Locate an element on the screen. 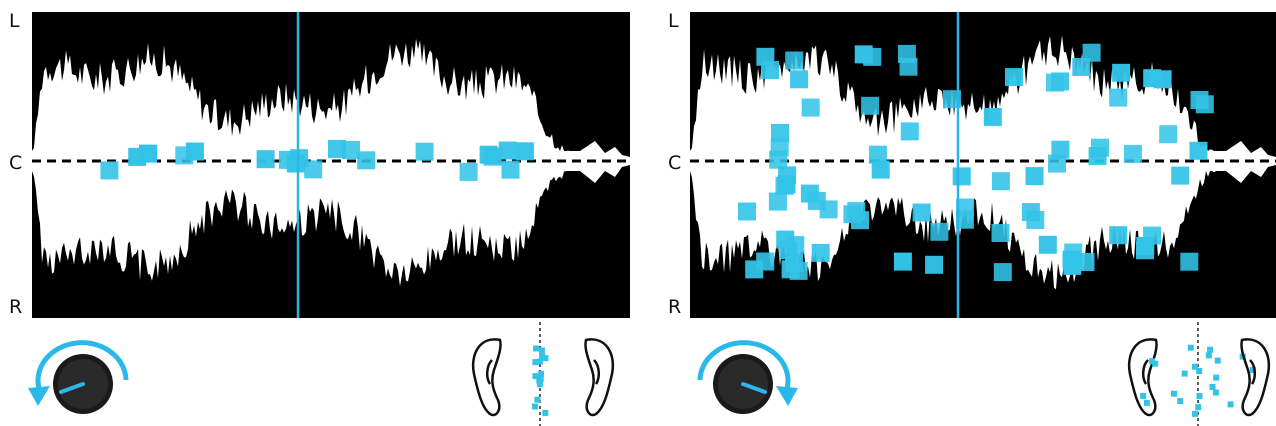  label-right-channel: R is located at coordinates (675, 307).